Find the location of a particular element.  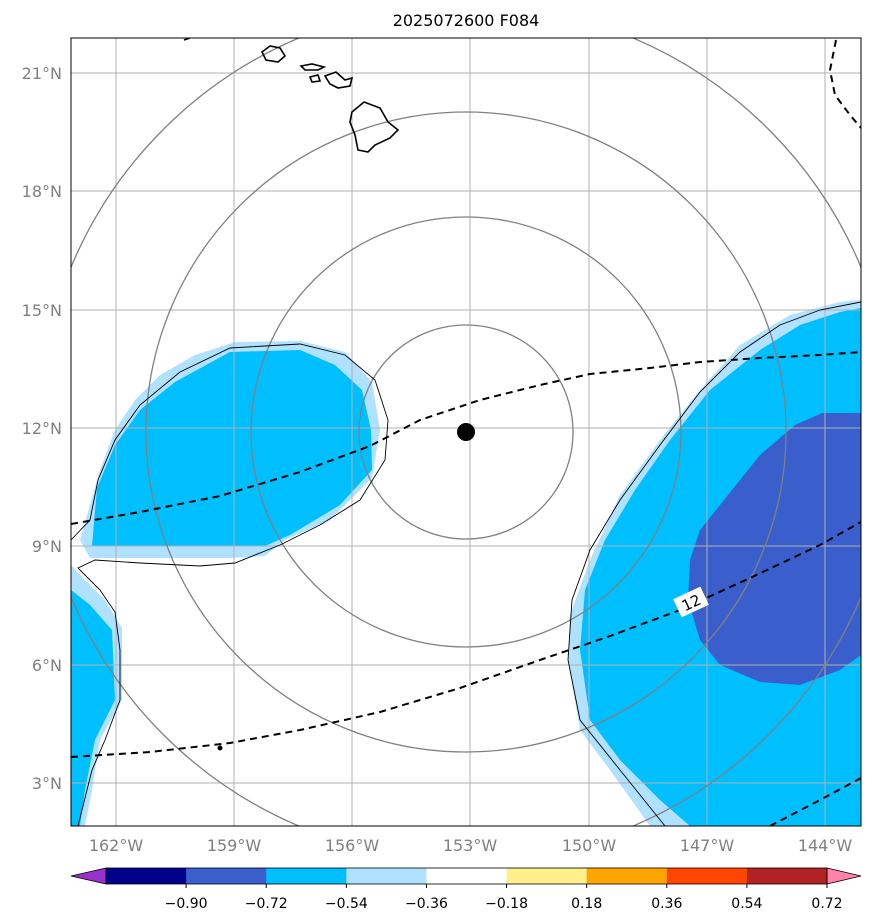

lon-label: 153°W is located at coordinates (470, 845).